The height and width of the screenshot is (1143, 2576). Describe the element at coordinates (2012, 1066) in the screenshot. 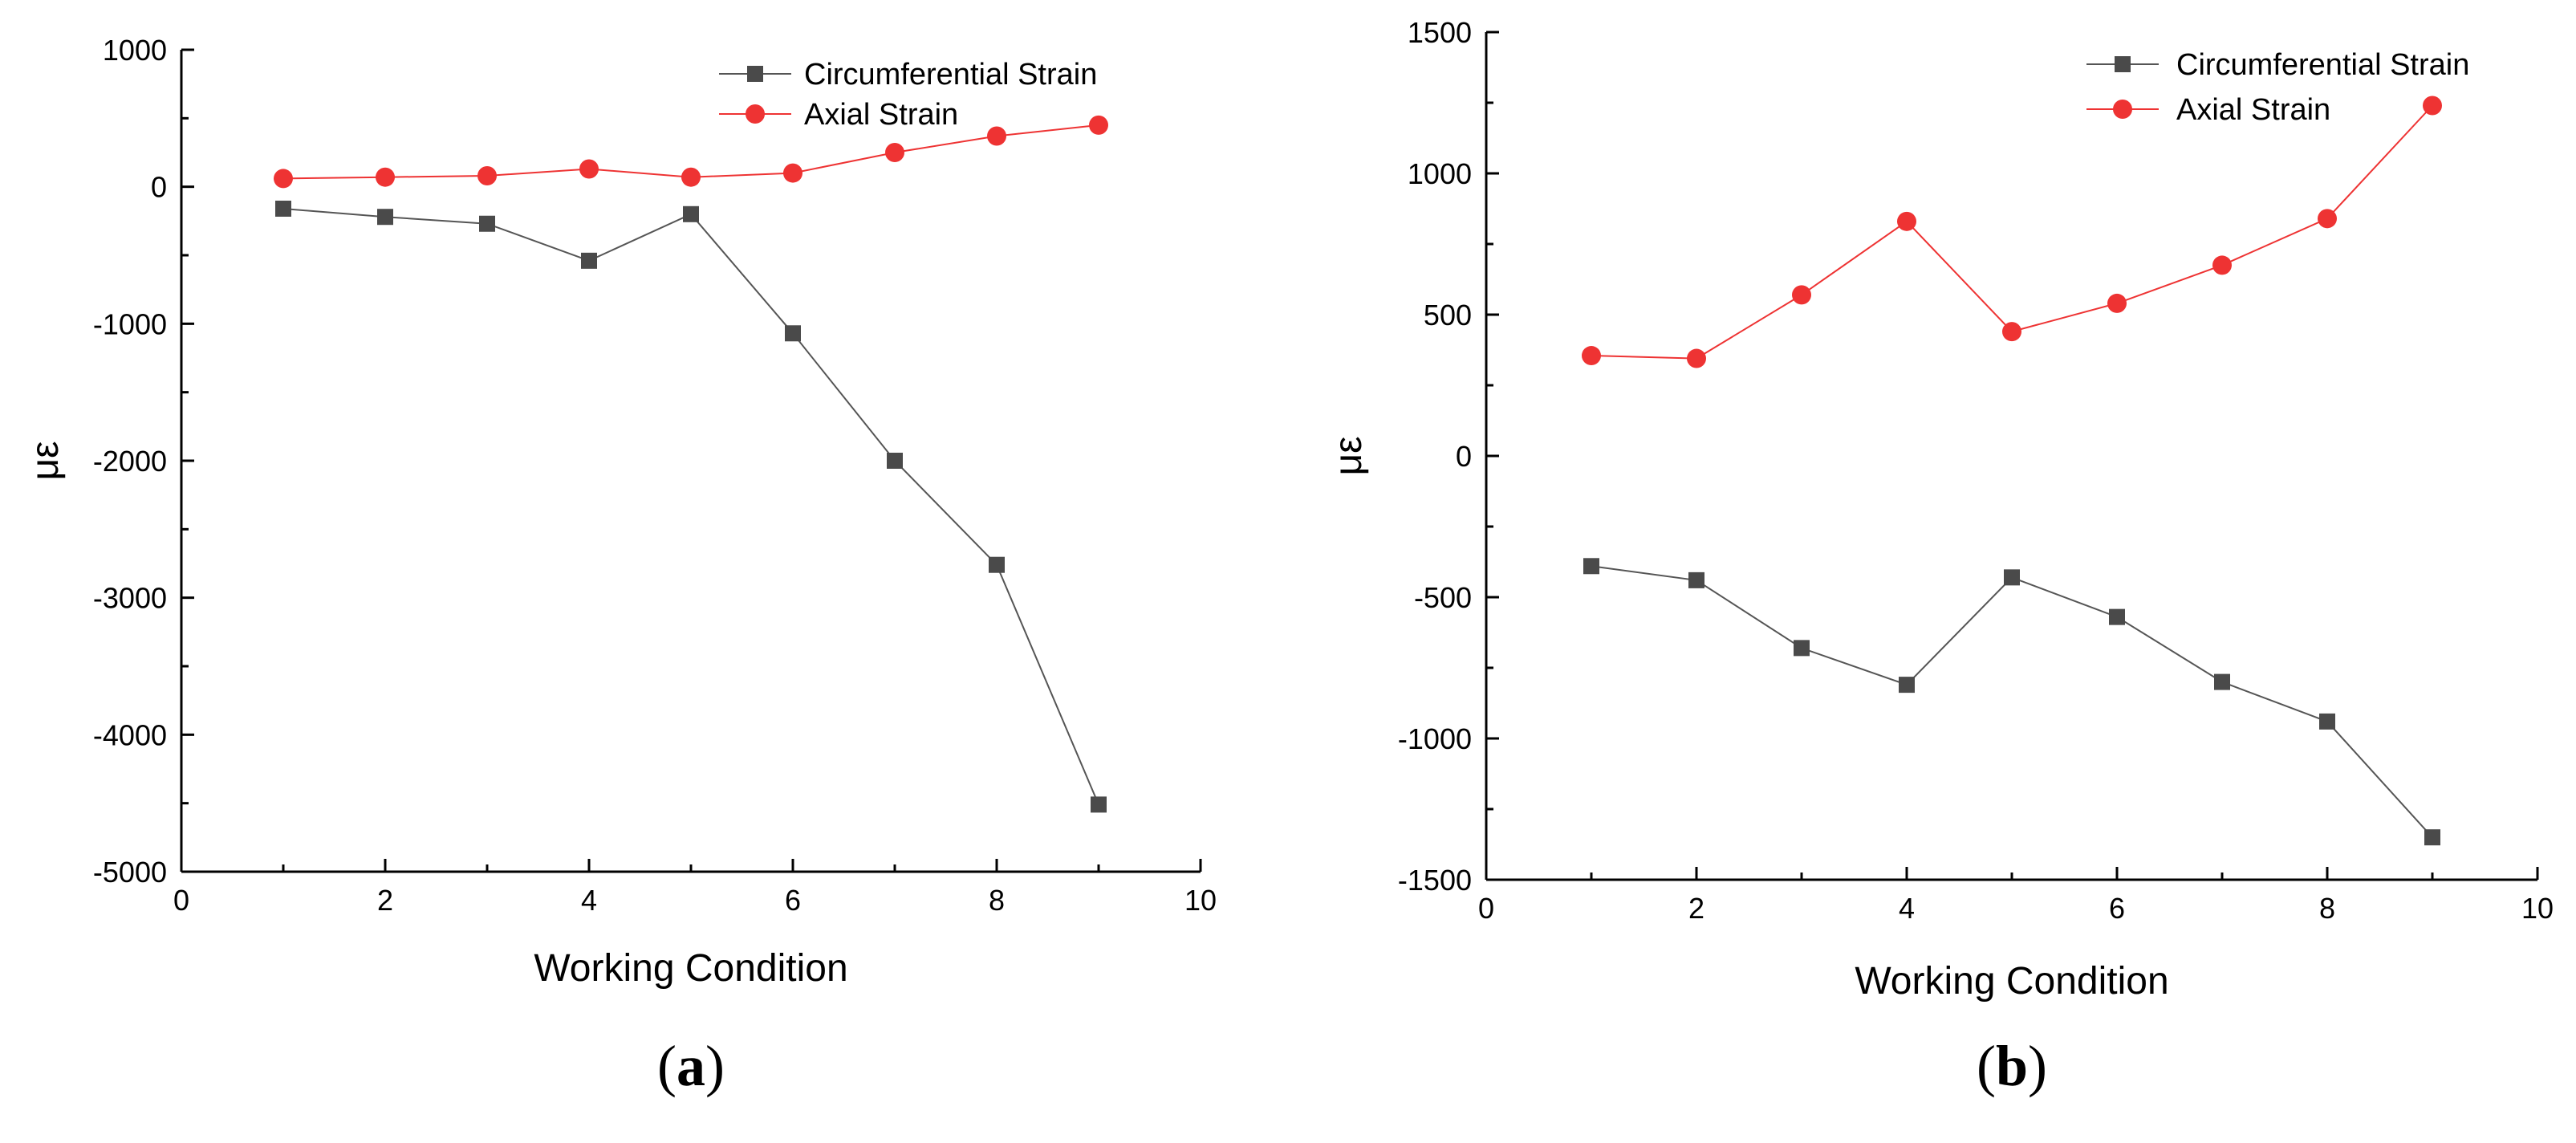

I see `panel-b-label: (b)` at that location.